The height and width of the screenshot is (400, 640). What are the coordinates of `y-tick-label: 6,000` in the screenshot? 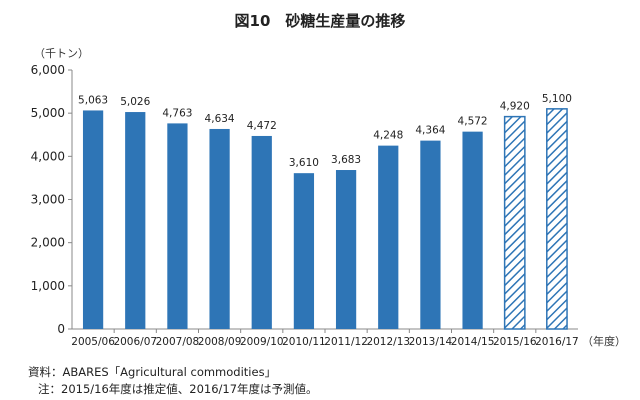 It's located at (48, 70).